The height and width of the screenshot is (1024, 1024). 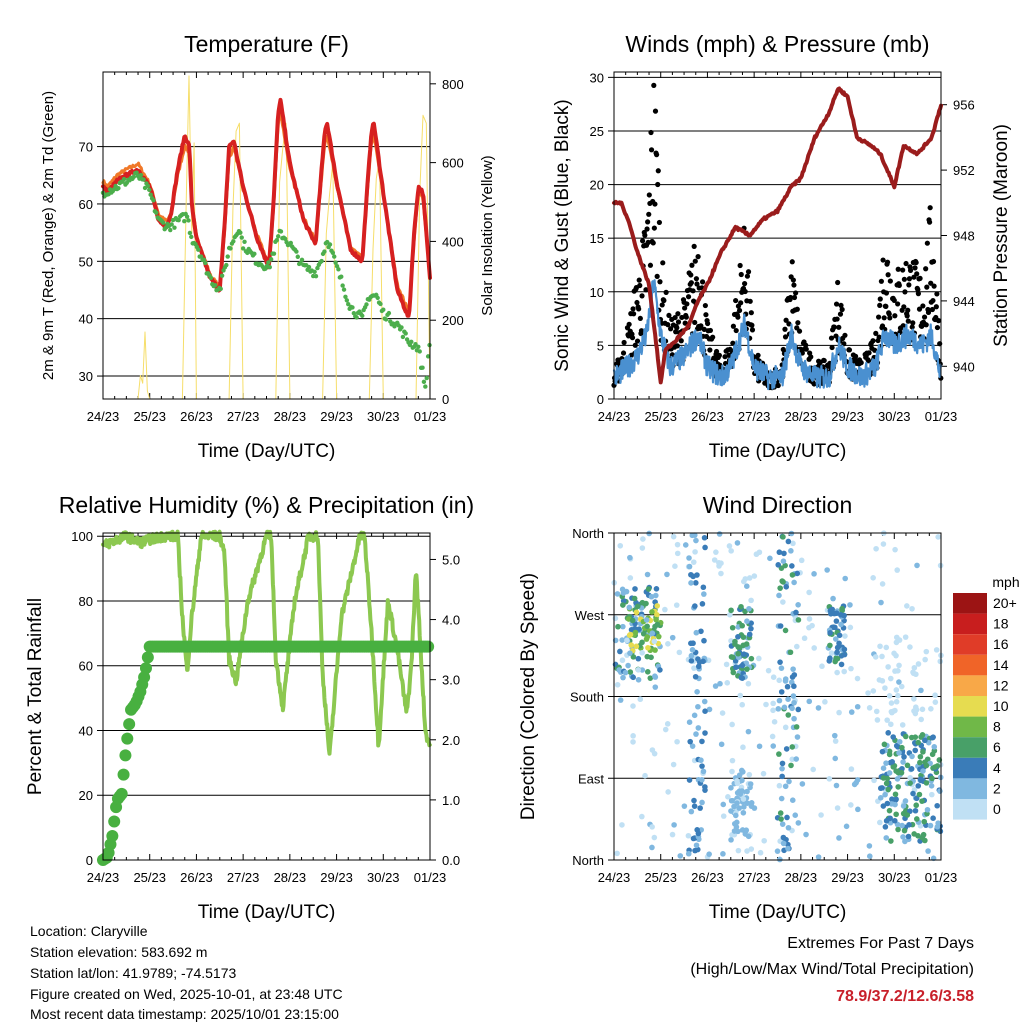 I want to click on humidity-y2tick-label: 1.0, so click(x=451, y=800).